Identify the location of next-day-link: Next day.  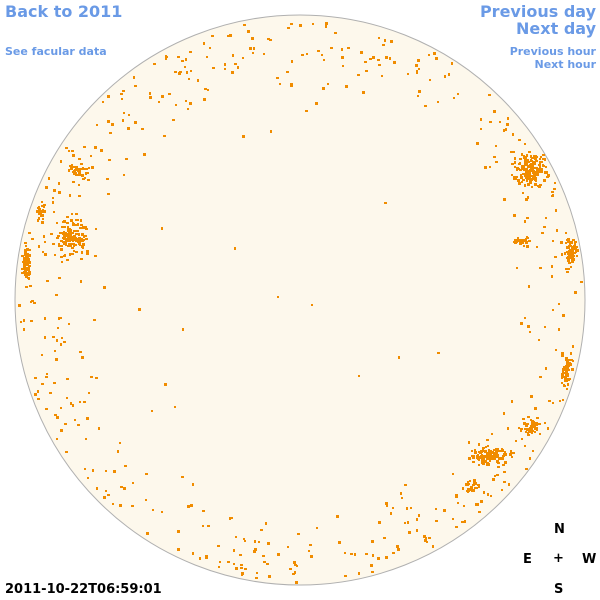
(556, 28).